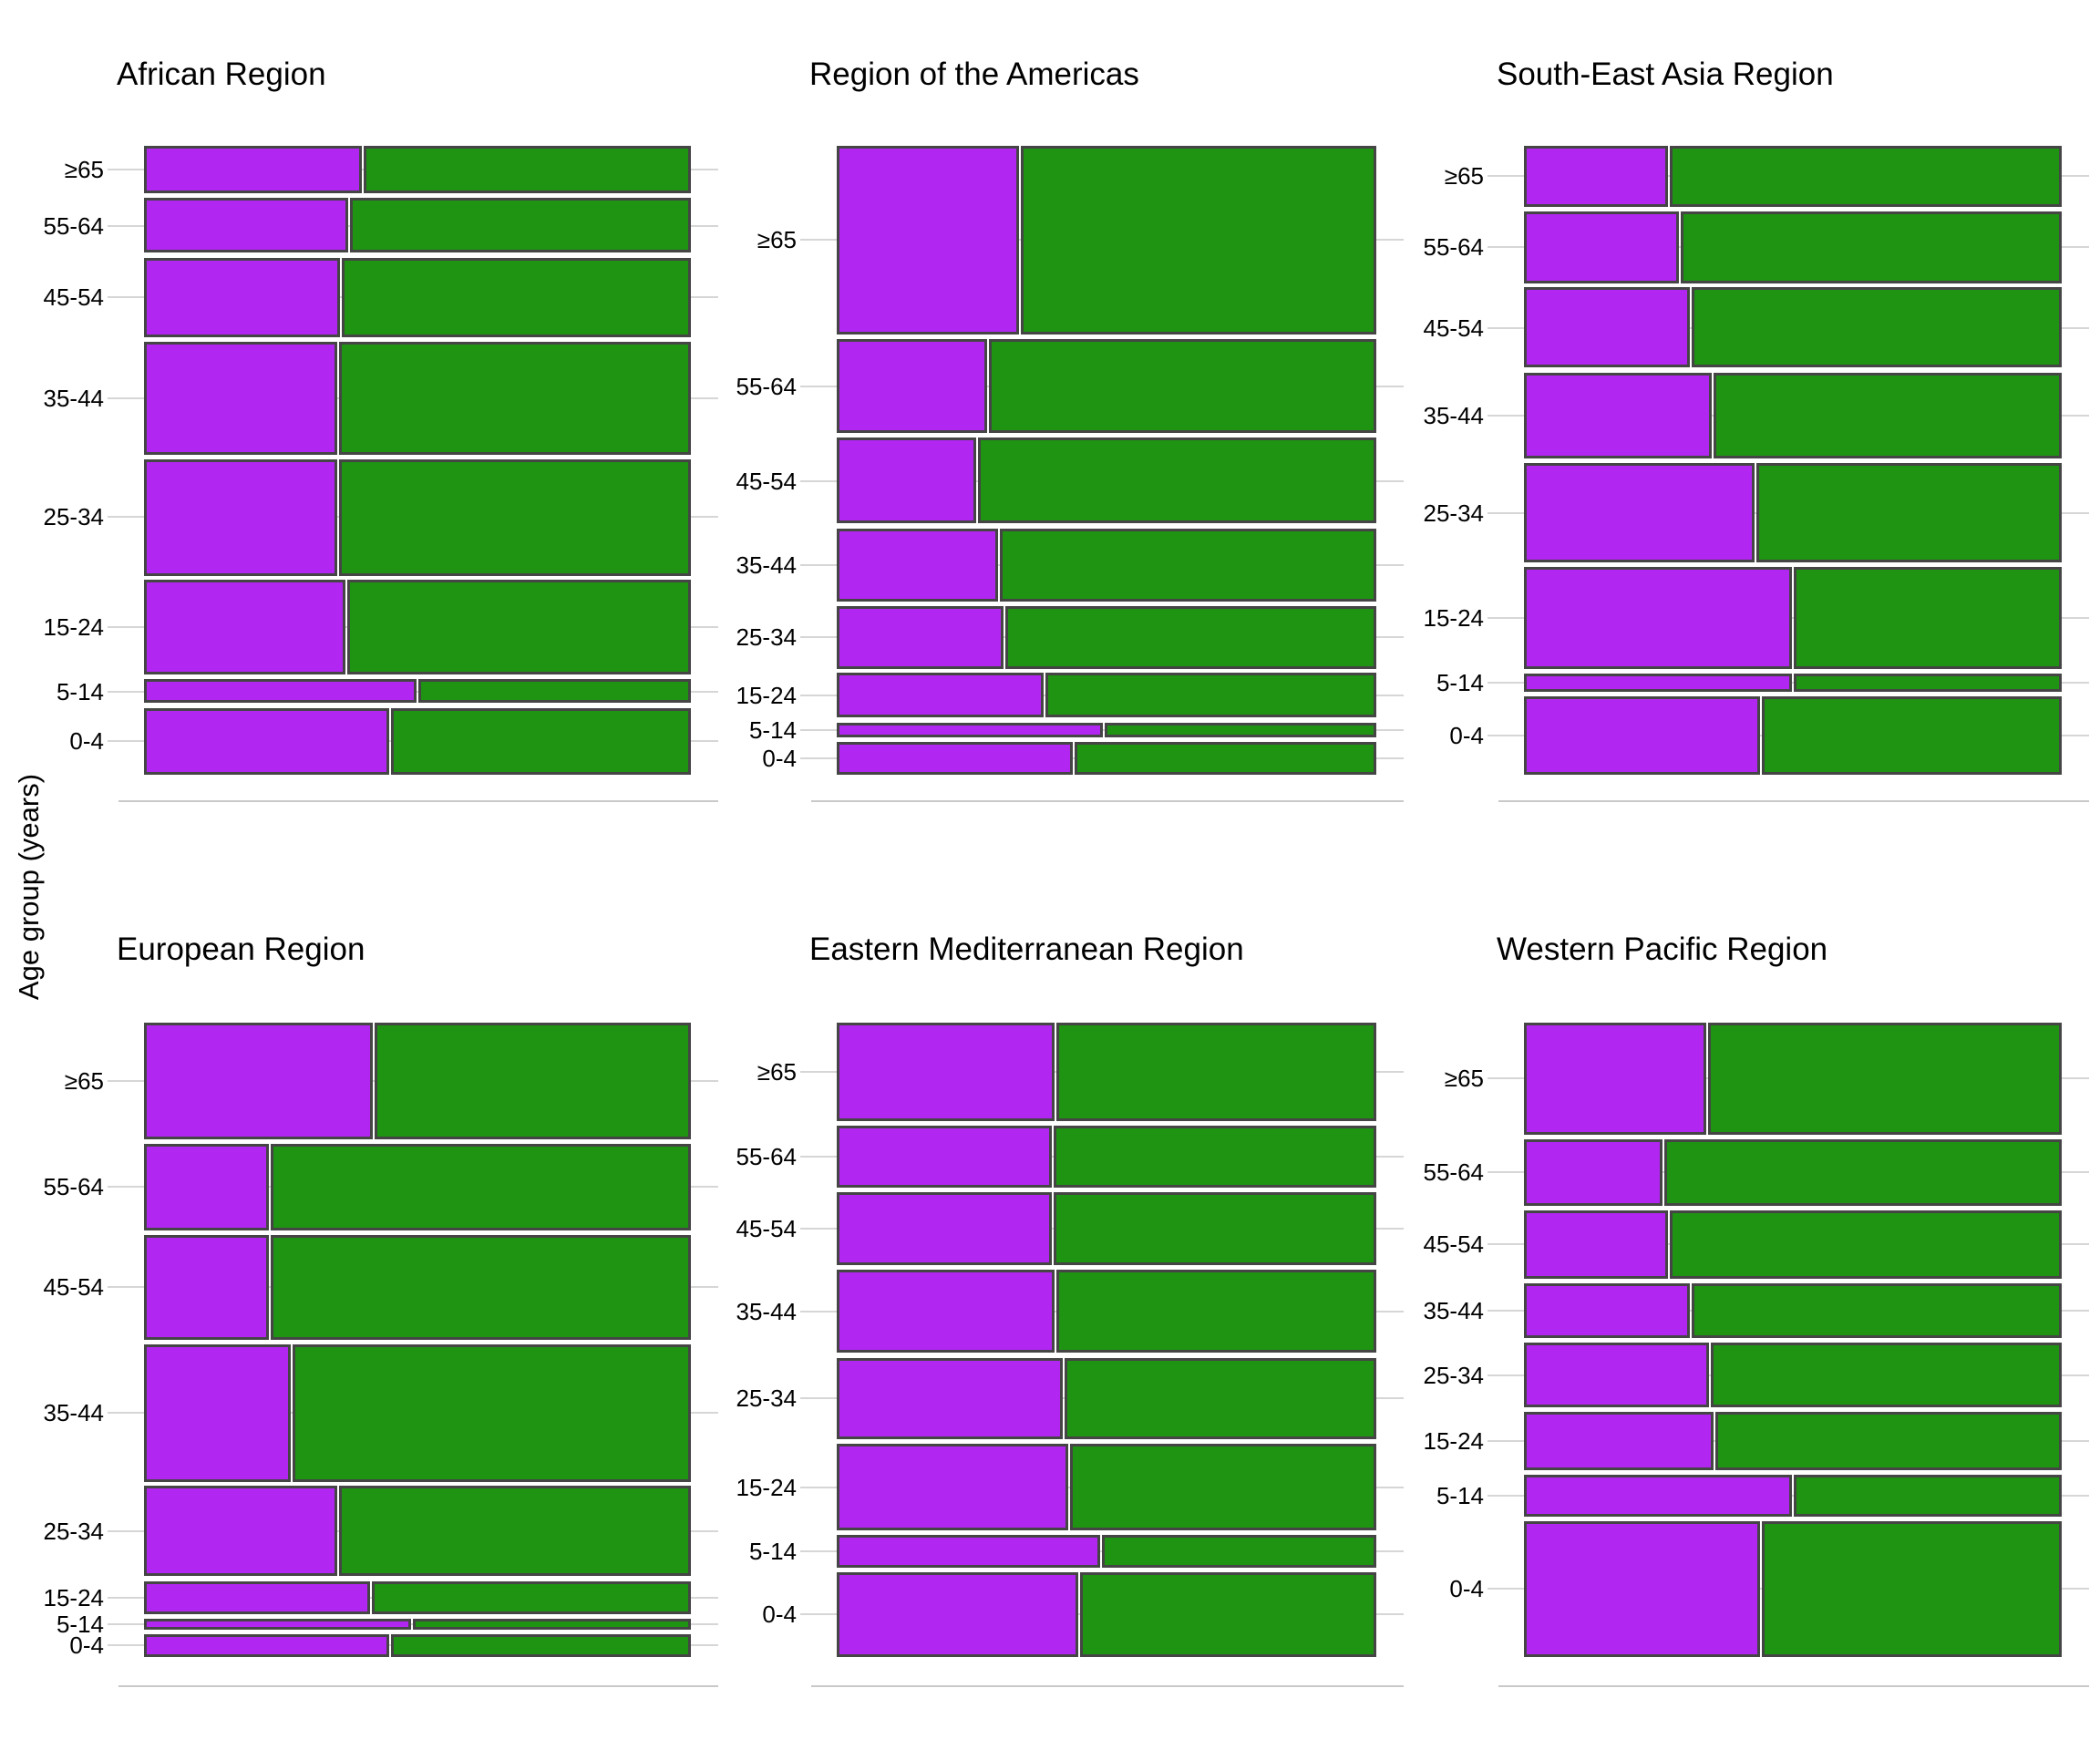 The width and height of the screenshot is (2100, 1750). What do you see at coordinates (1027, 950) in the screenshot?
I see `panel-title: Eastern Mediterranean Region` at bounding box center [1027, 950].